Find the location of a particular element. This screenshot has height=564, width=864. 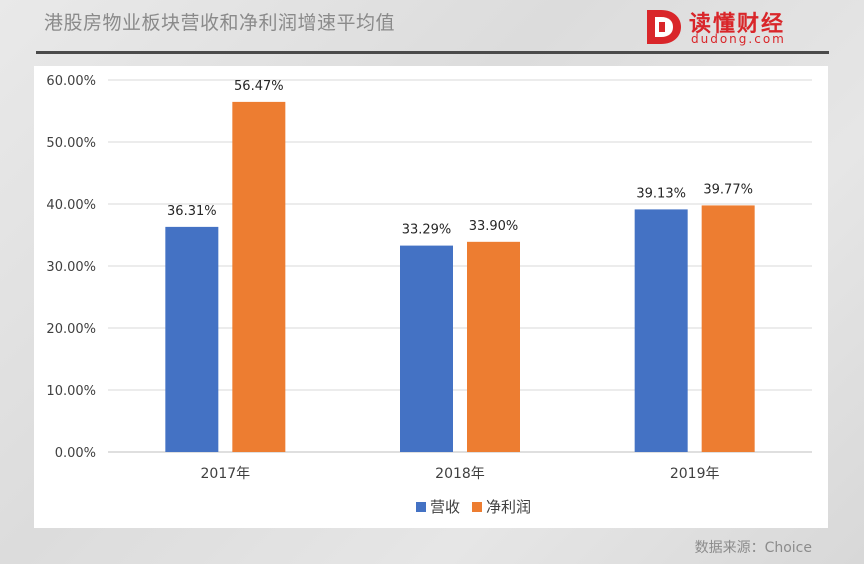

logo-domain: dudong.com is located at coordinates (738, 39).